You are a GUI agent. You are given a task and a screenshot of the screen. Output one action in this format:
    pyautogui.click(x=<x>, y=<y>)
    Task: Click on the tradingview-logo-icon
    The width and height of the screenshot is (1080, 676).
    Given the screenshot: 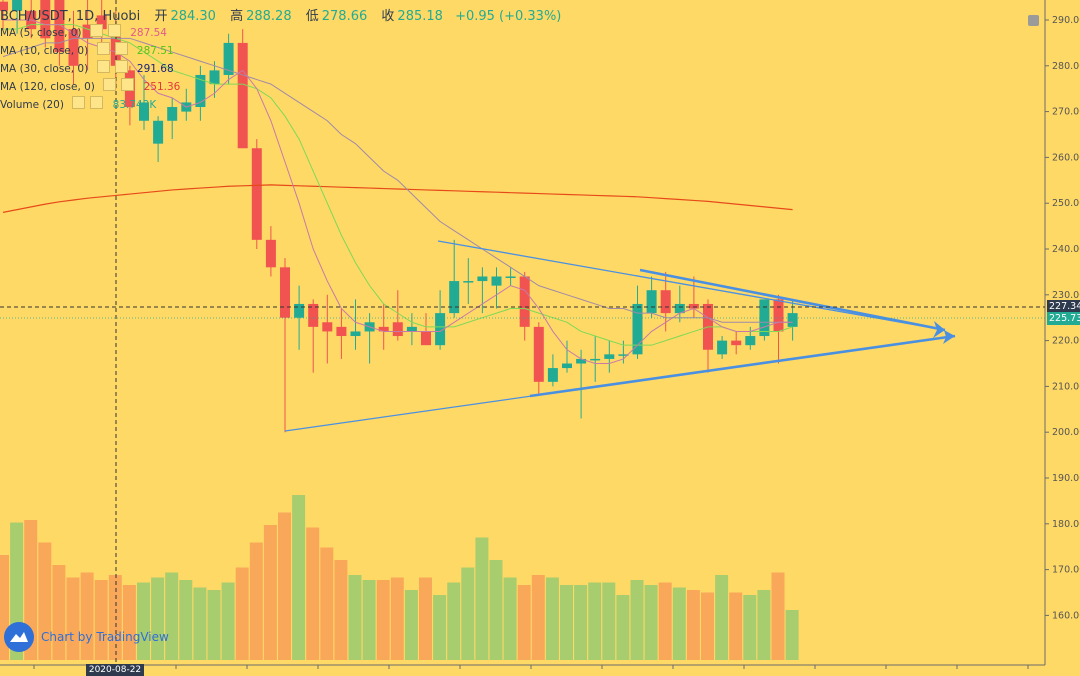 What is the action you would take?
    pyautogui.click(x=19, y=637)
    